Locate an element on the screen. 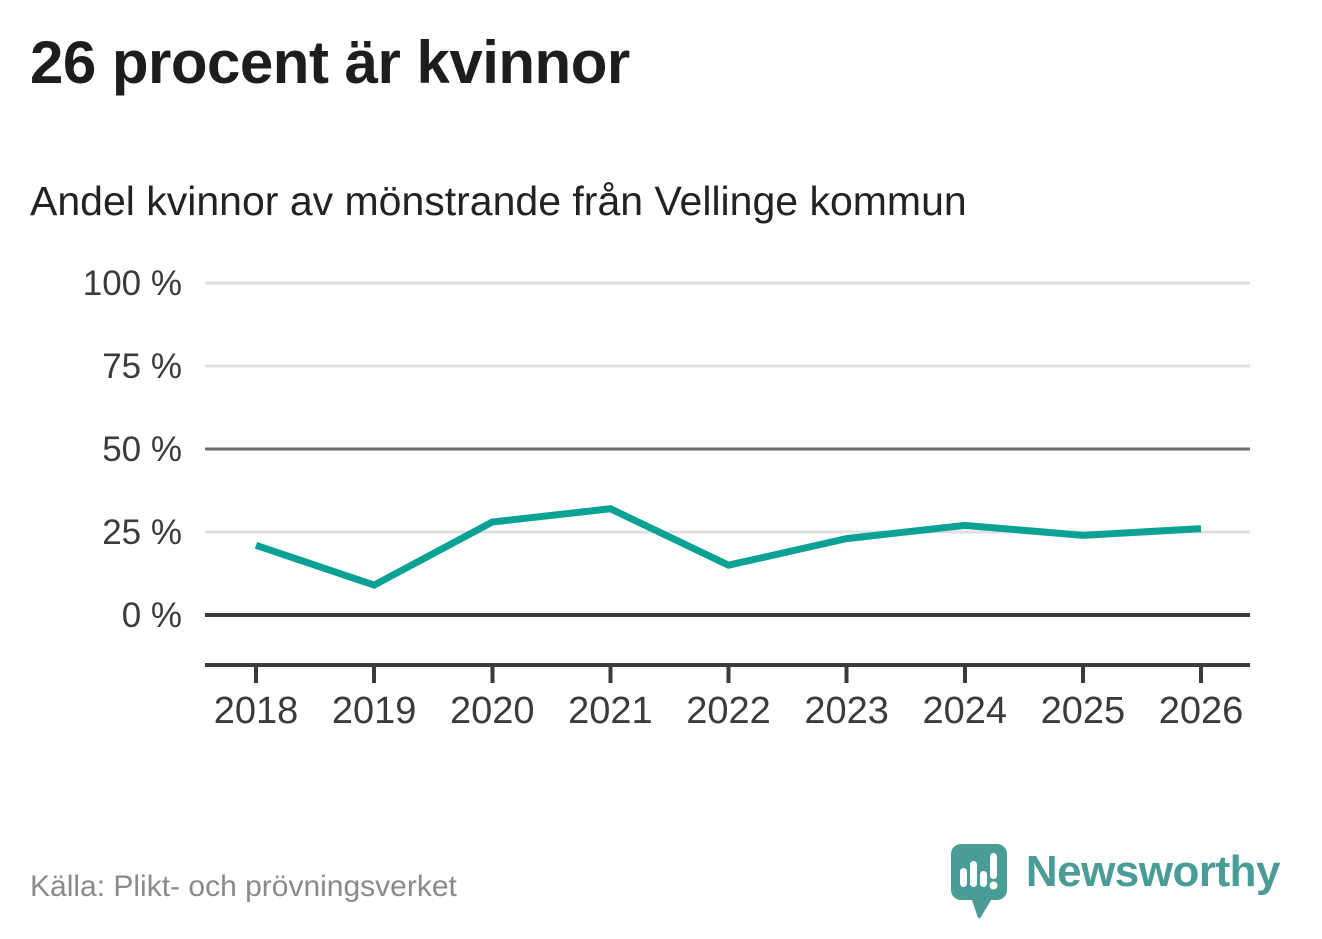 This screenshot has width=1322, height=939. newsworthy-bubble-icon is located at coordinates (978, 881).